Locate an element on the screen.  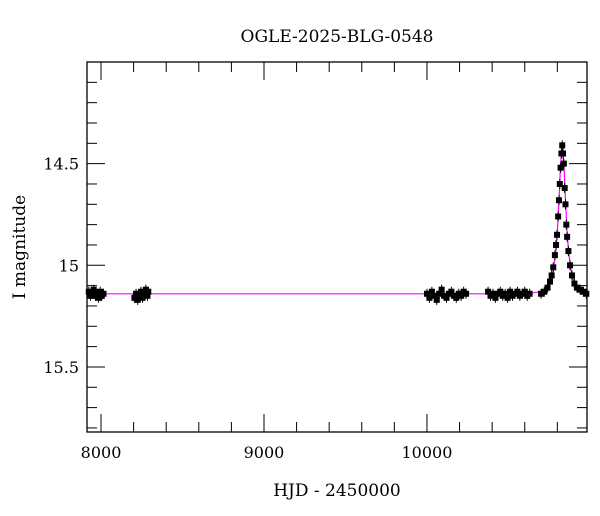
x-tick-label: 10000 is located at coordinates (427, 452).